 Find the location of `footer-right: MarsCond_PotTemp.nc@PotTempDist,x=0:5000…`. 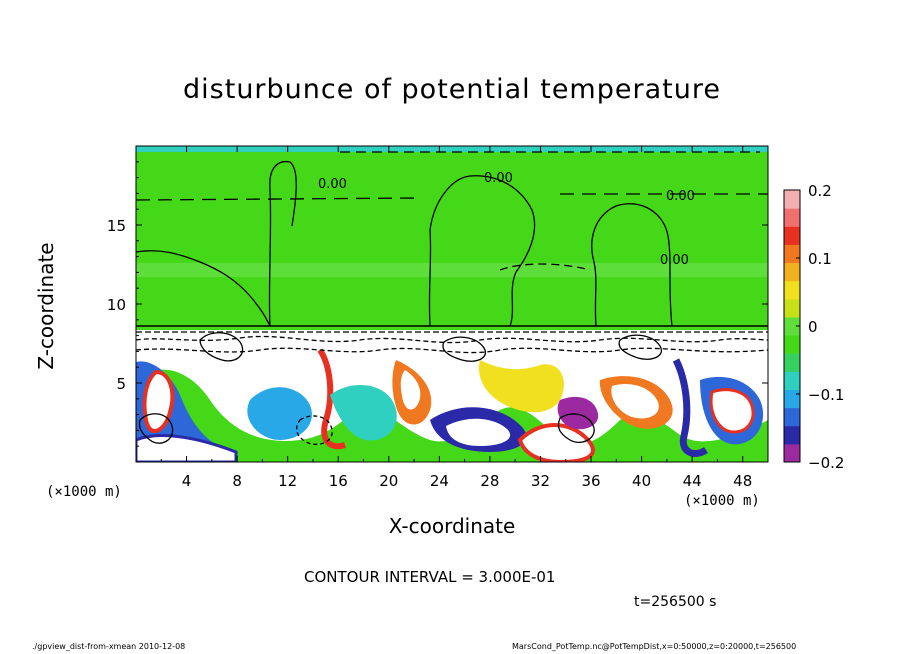

footer-right: MarsCond_PotTemp.nc@PotTempDist,x=0:5000… is located at coordinates (654, 646).